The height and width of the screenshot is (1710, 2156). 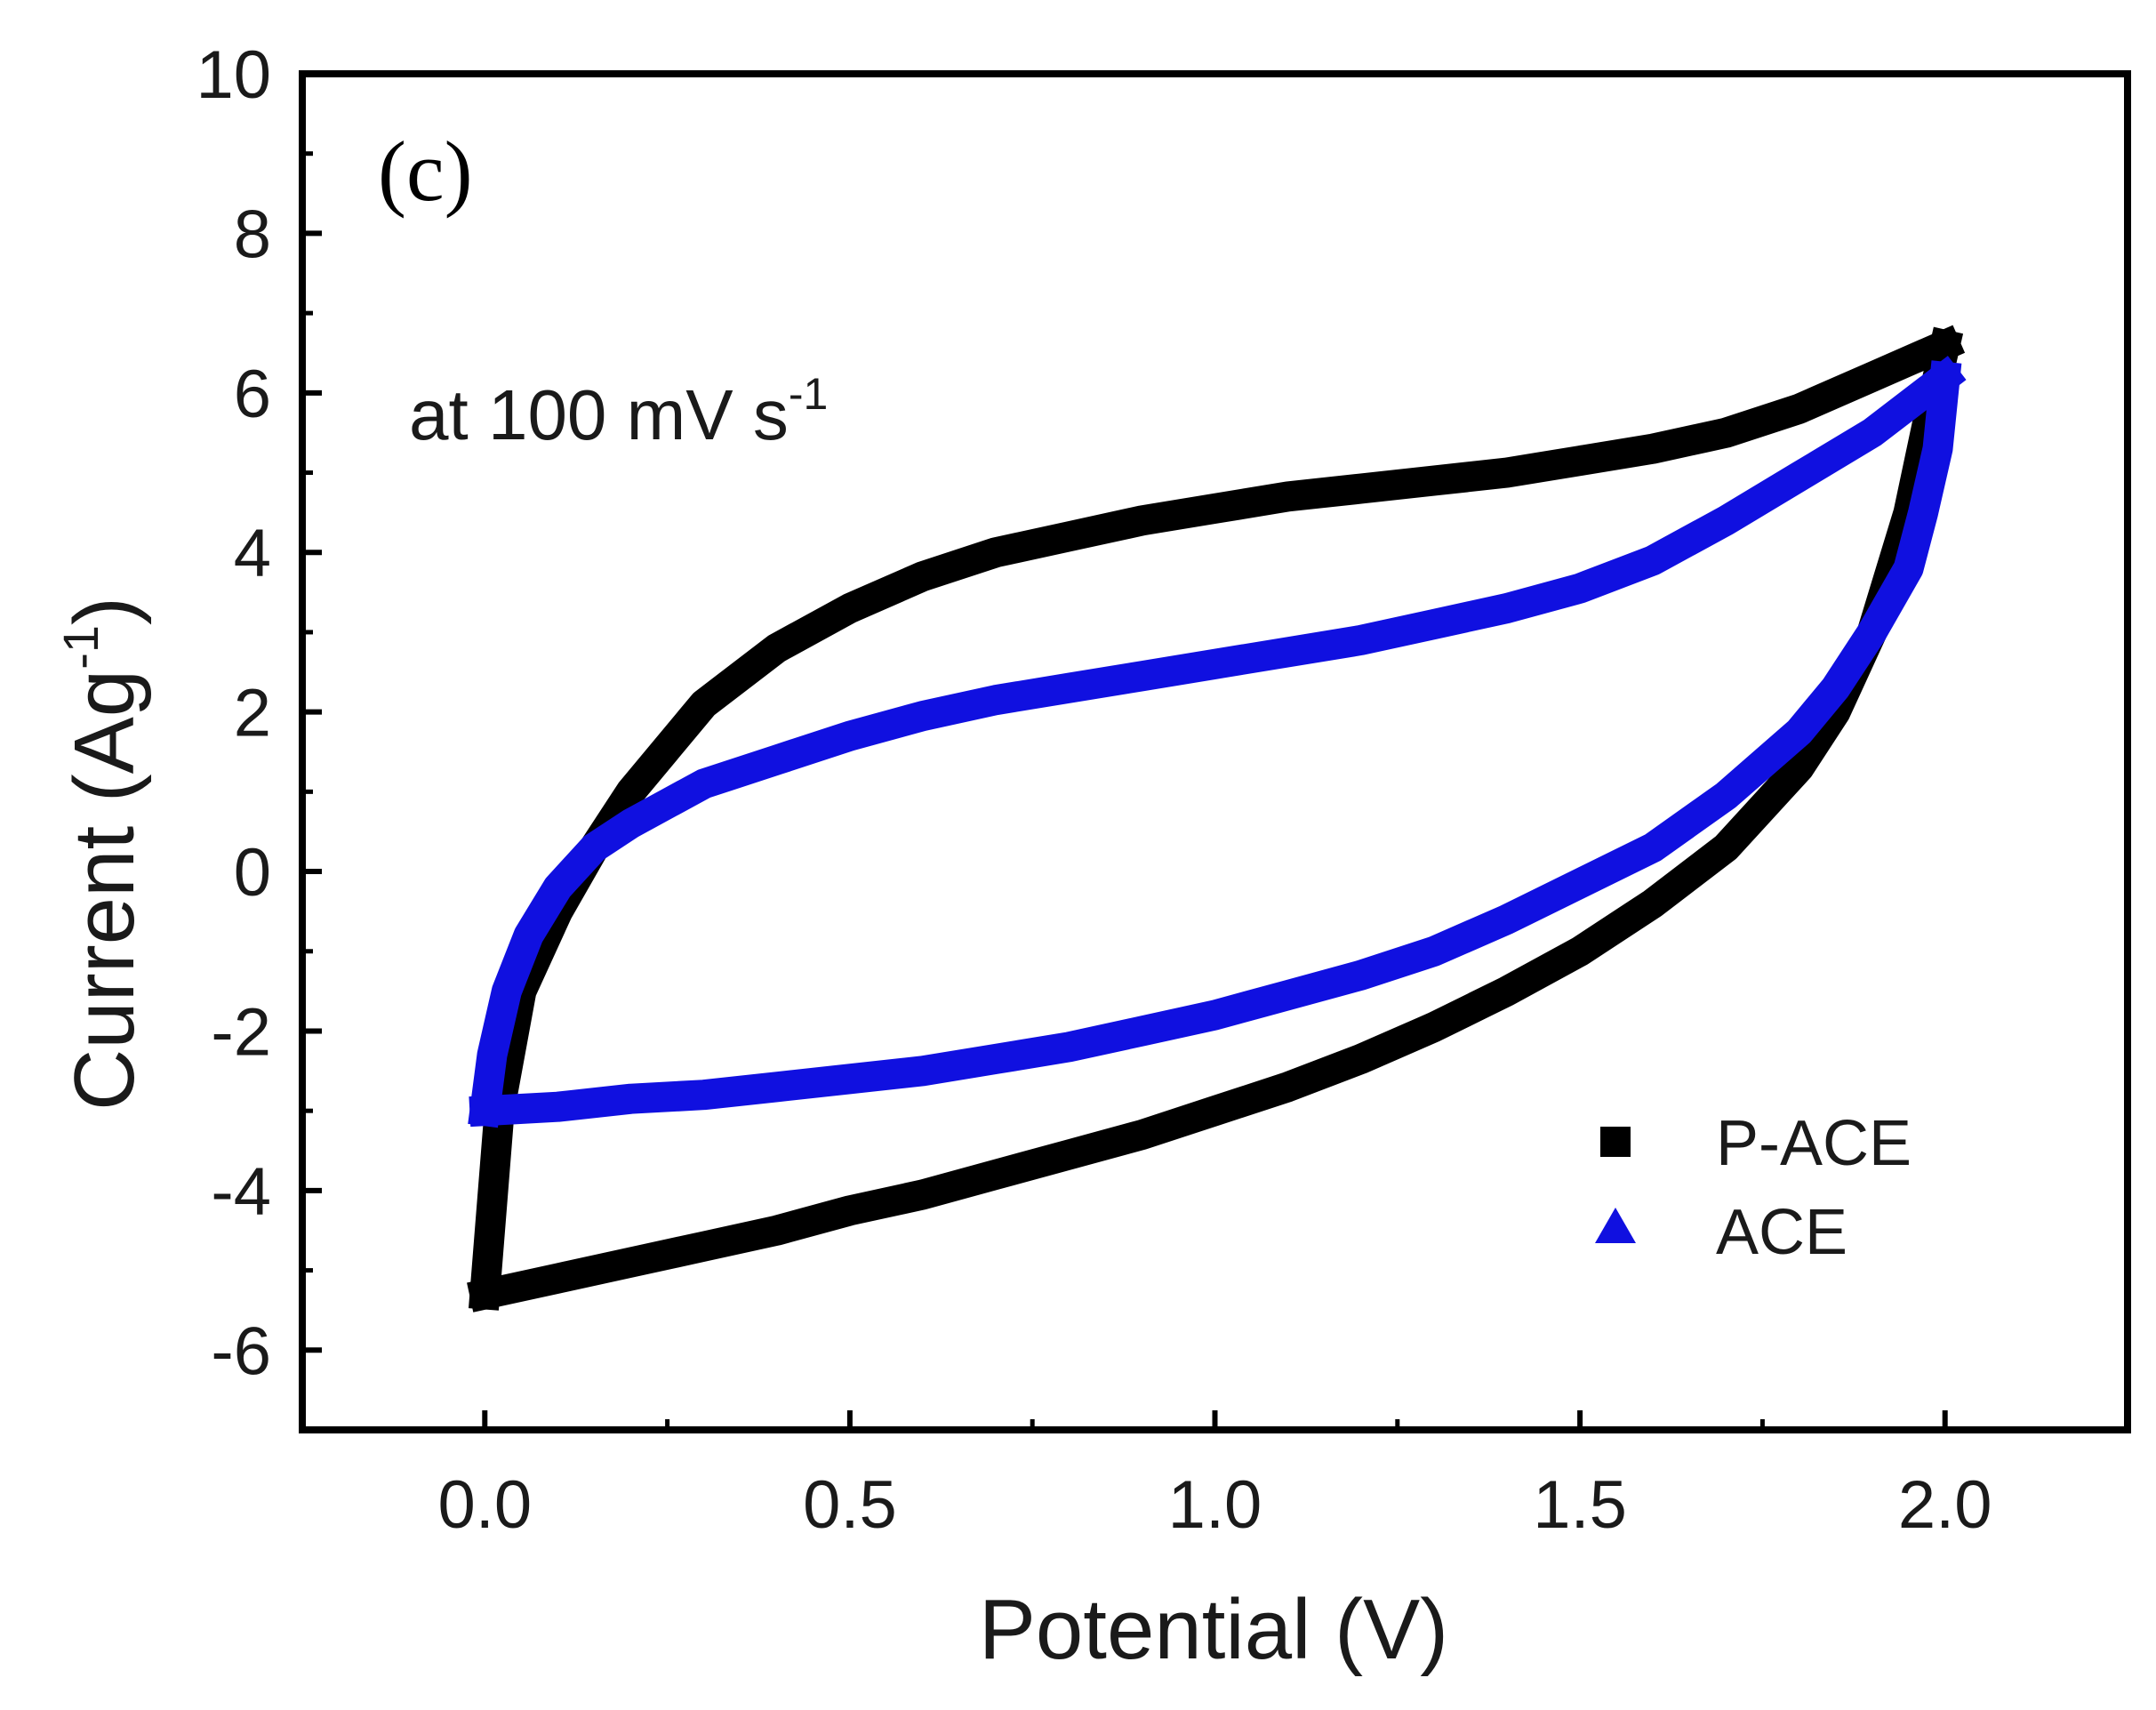 I want to click on legend-label-p-ace: P-ACE, so click(x=1814, y=1143).